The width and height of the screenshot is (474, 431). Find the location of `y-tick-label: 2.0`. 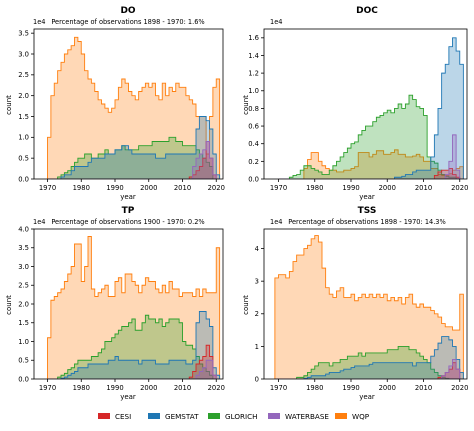

y-tick-label: 2.0 is located at coordinates (23, 96).